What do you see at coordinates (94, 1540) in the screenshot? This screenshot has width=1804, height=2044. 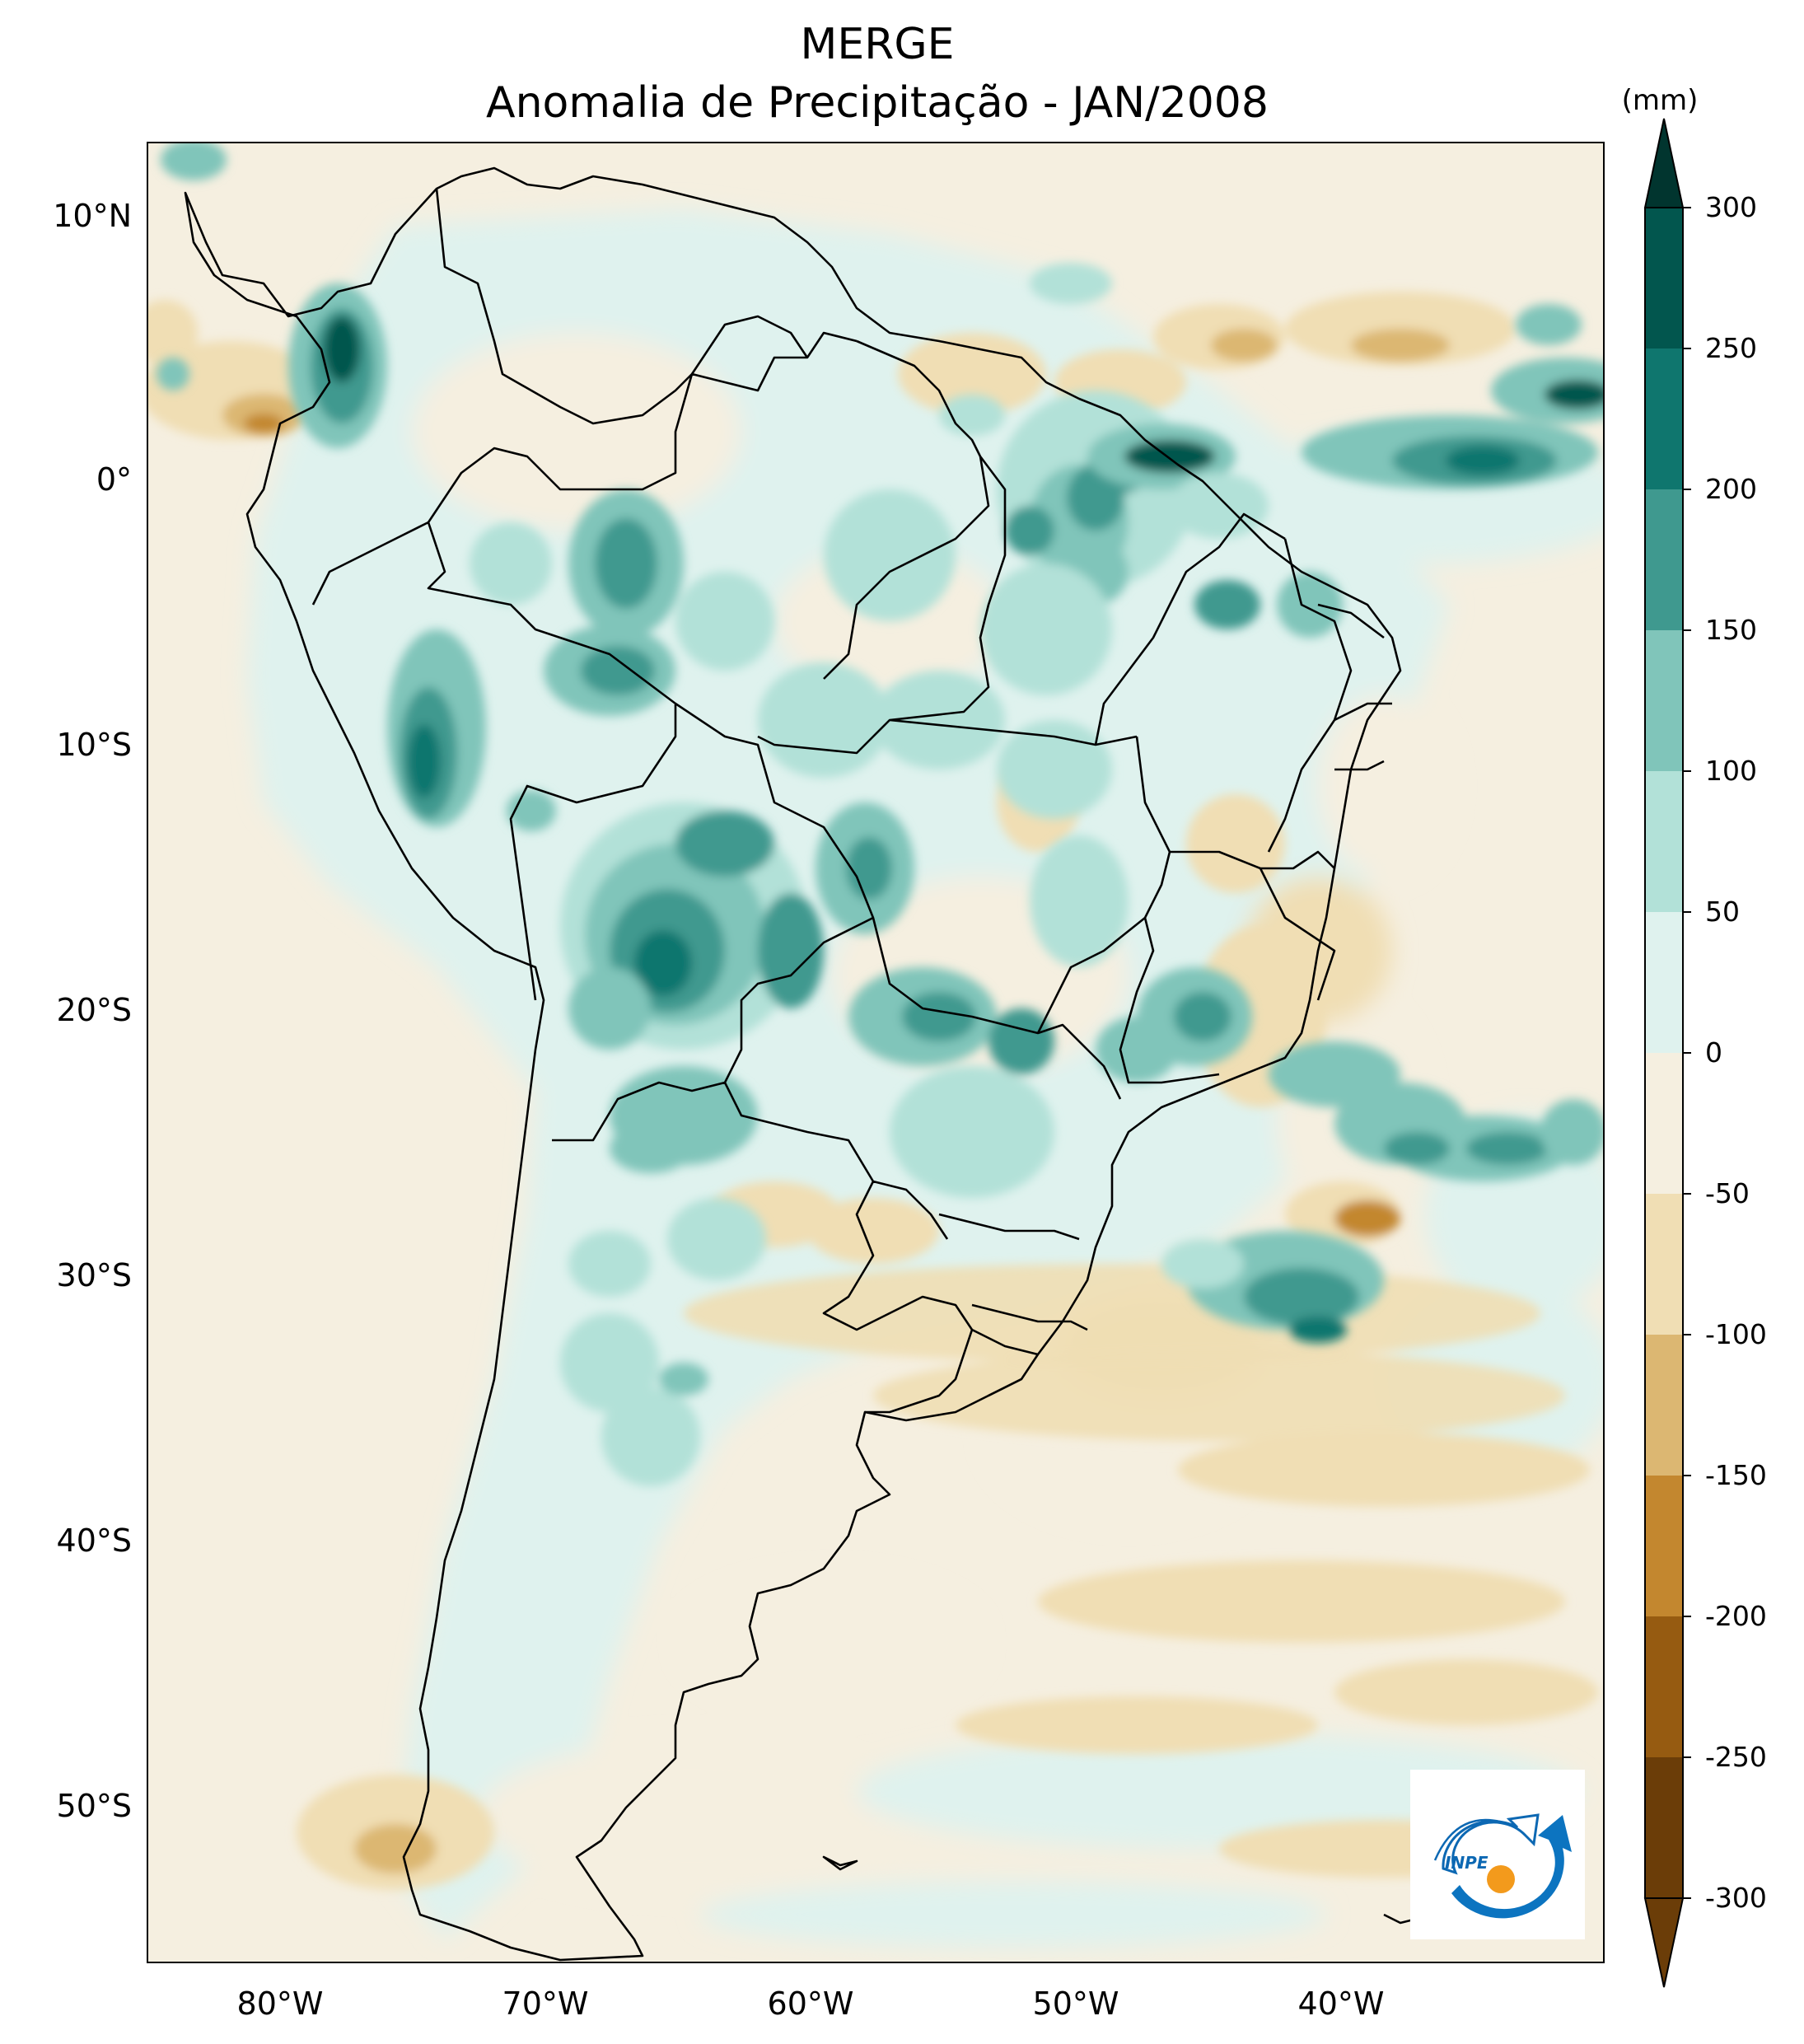 I see `lat-label-40s: 40°S` at bounding box center [94, 1540].